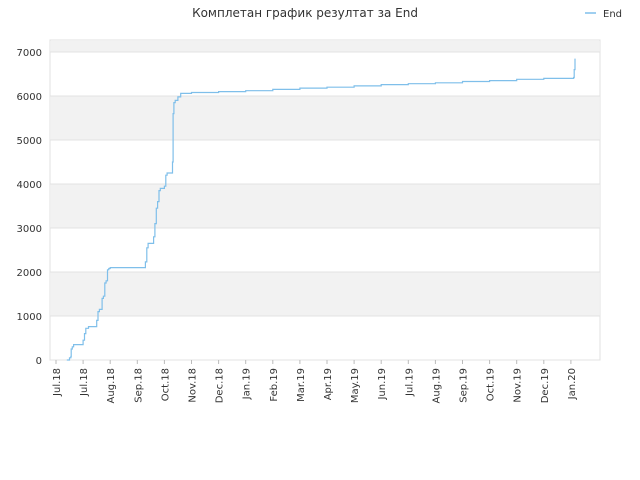 The width and height of the screenshot is (640, 480). I want to click on x-tick-label: Dec.18, so click(220, 385).